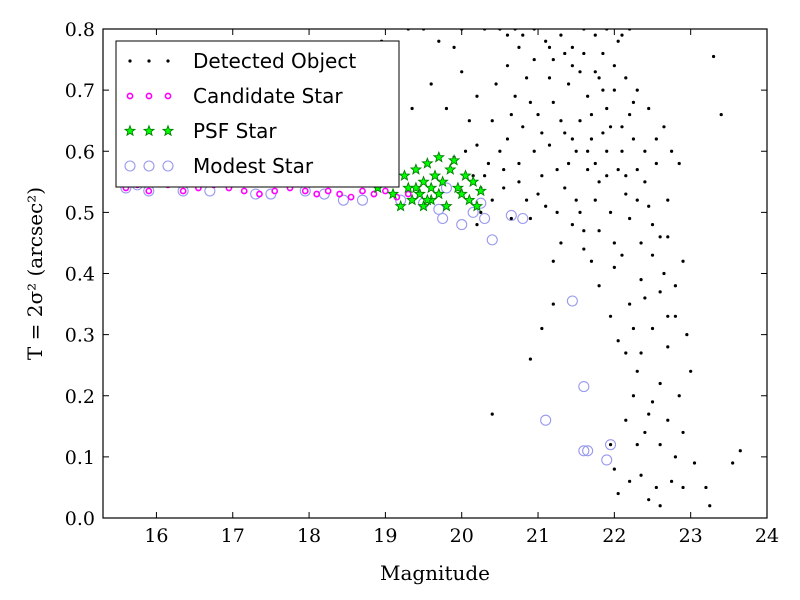 The image size is (800, 600). What do you see at coordinates (385, 536) in the screenshot?
I see `x-tick-label: 19` at bounding box center [385, 536].